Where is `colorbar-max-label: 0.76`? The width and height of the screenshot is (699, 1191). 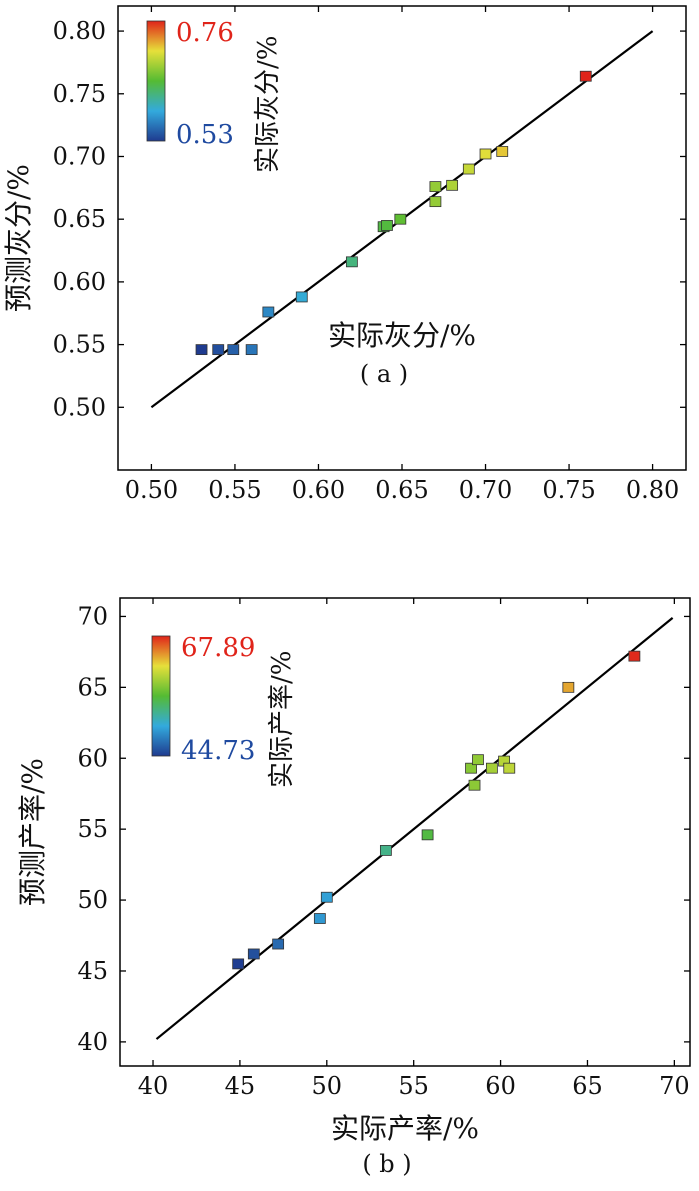 colorbar-max-label: 0.76 is located at coordinates (205, 33).